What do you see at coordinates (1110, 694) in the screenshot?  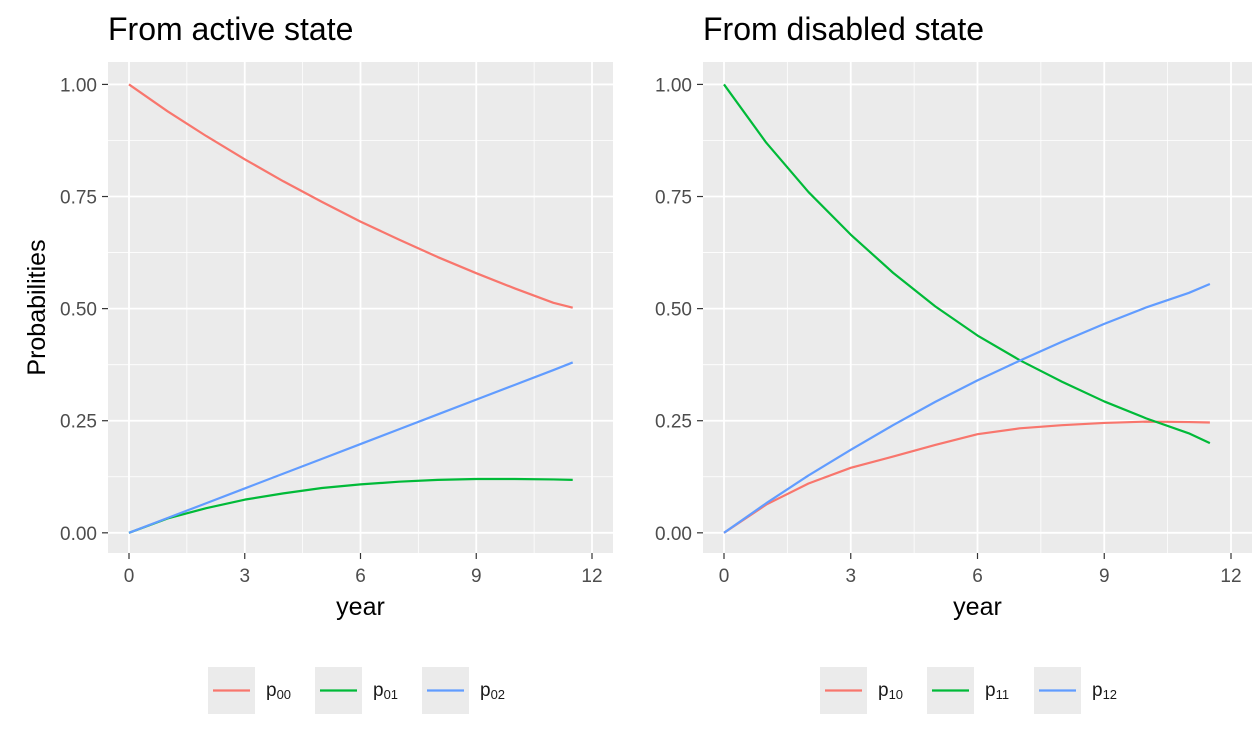 I see `legend-label-subscript: 12` at bounding box center [1110, 694].